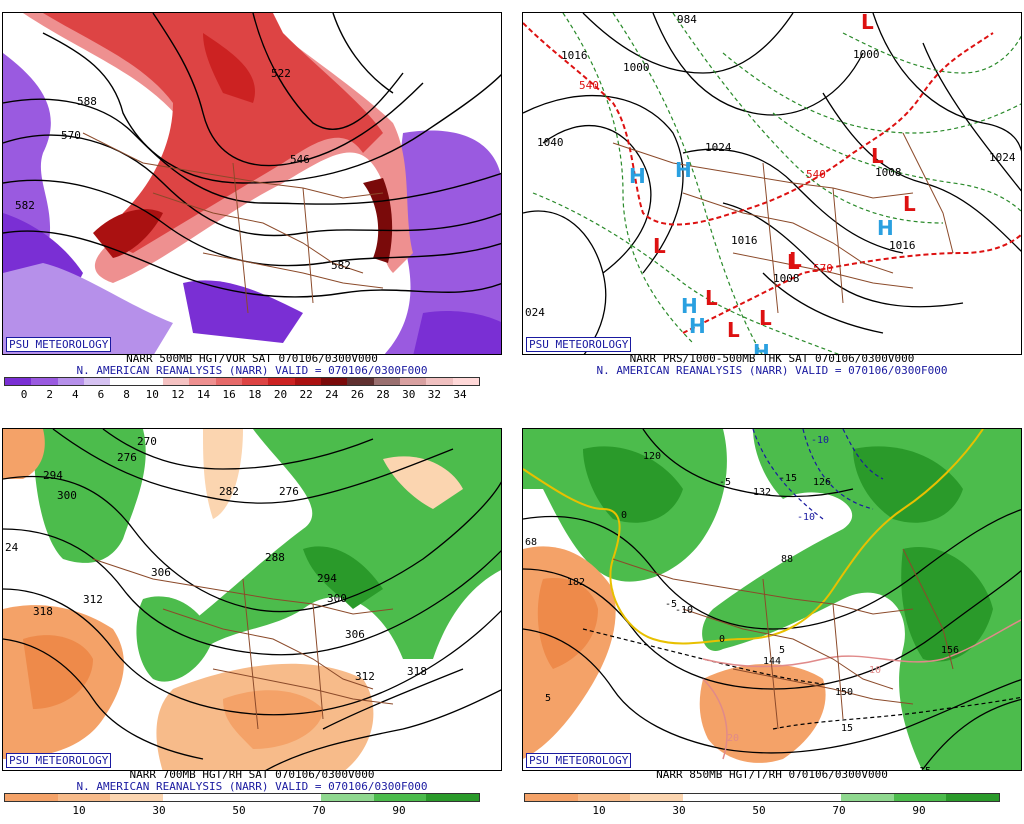 The width and height of the screenshot is (1024, 824). What do you see at coordinates (252, 358) in the screenshot?
I see `map-title: NARR 500MB HGT/VOR SAT 070106/0300V000` at bounding box center [252, 358].